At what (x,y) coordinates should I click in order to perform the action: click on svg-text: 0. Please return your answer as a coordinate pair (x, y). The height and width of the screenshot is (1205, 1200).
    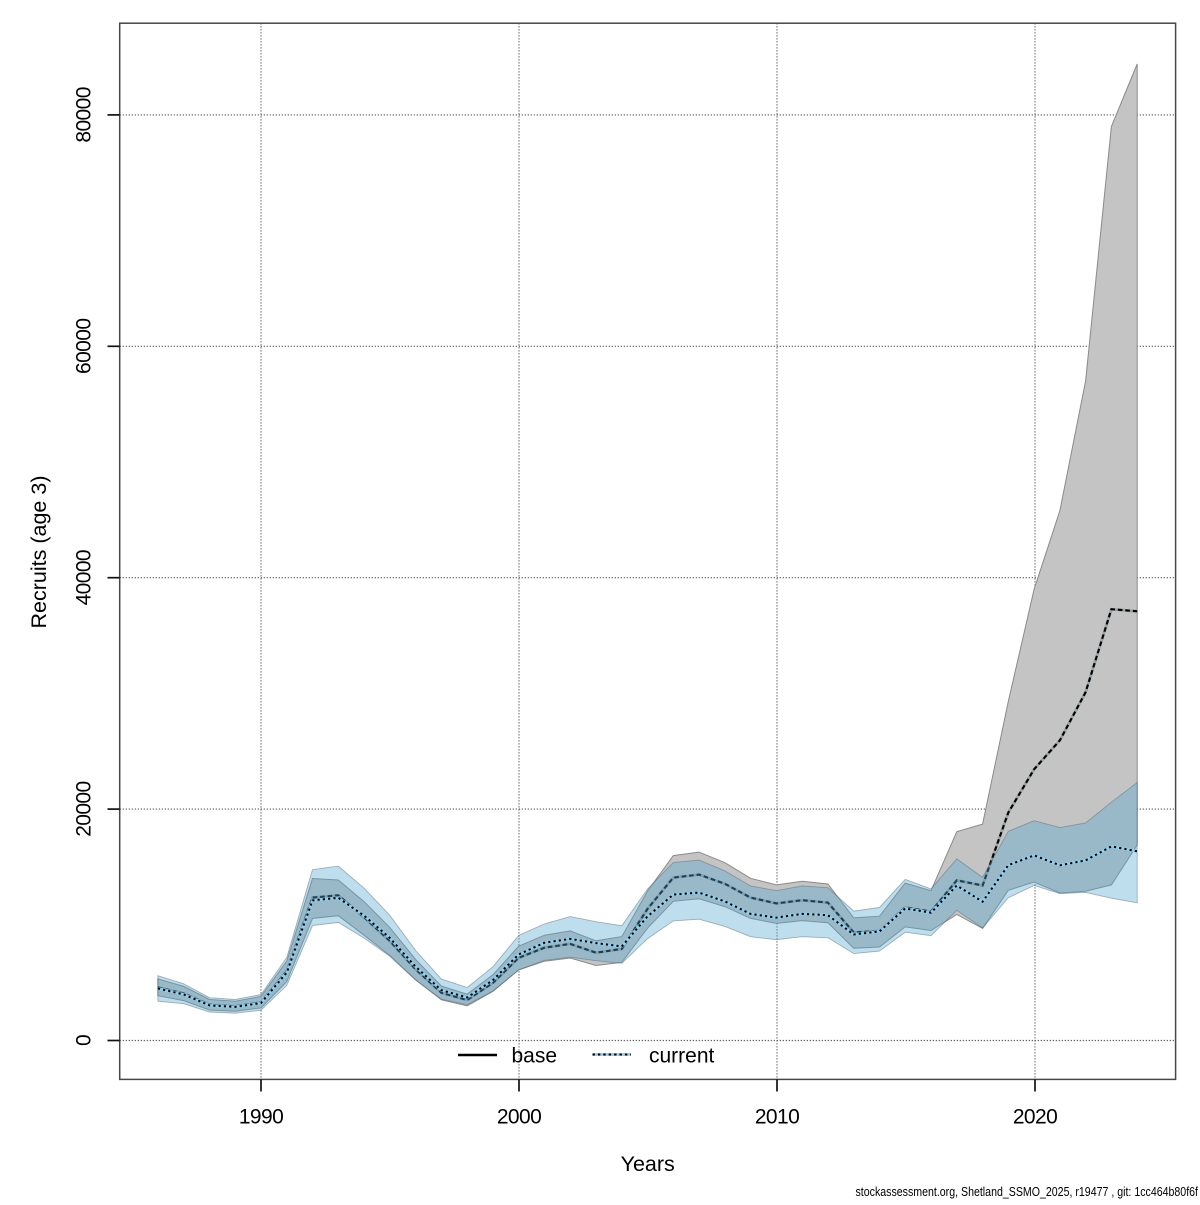
    Looking at the image, I should click on (84, 1040).